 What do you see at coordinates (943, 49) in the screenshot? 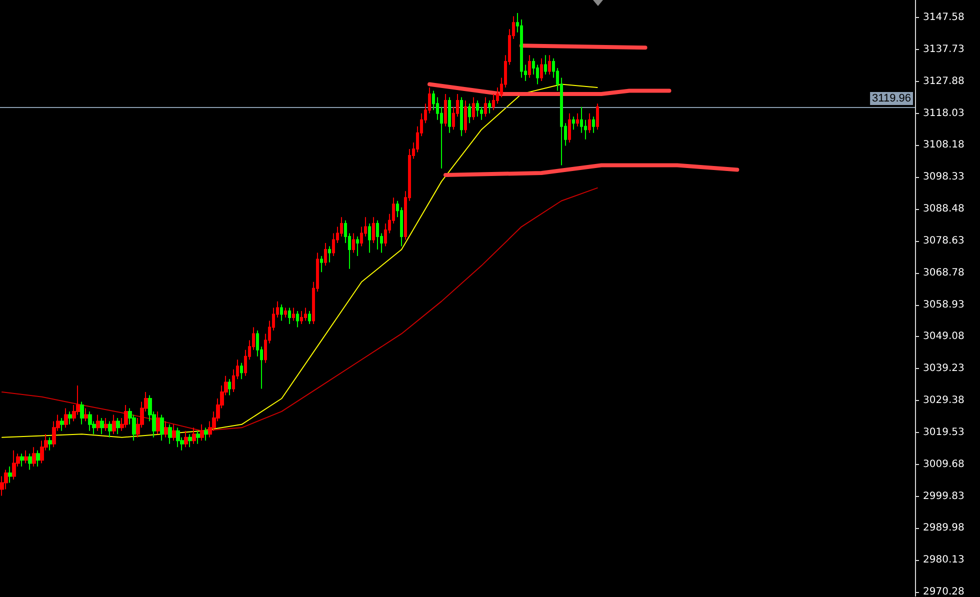
I see `y-tick-label: 3137.73` at bounding box center [943, 49].